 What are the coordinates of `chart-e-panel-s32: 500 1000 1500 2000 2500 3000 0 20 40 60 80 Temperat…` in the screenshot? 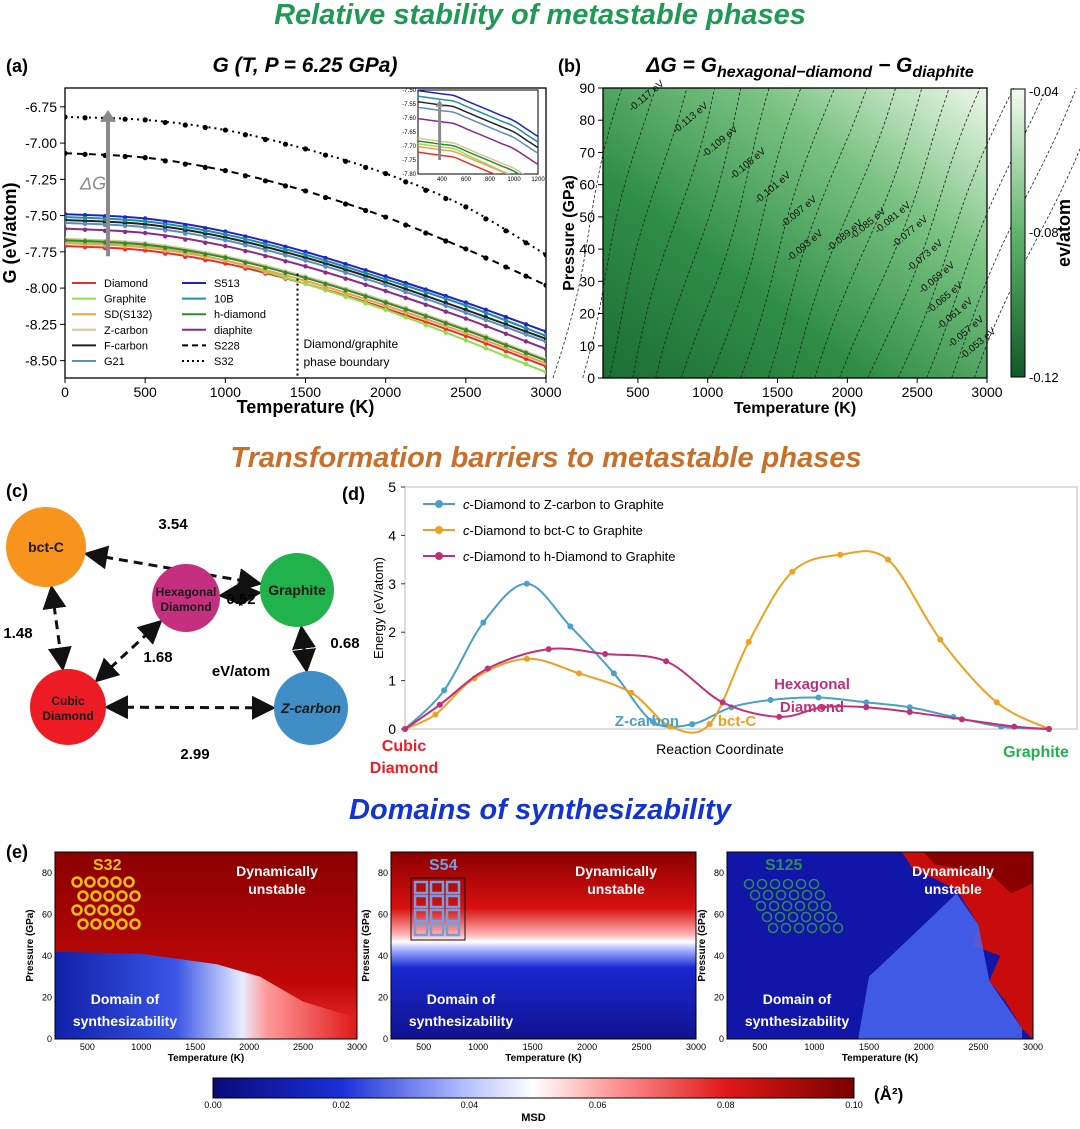 It's located at (196, 957).